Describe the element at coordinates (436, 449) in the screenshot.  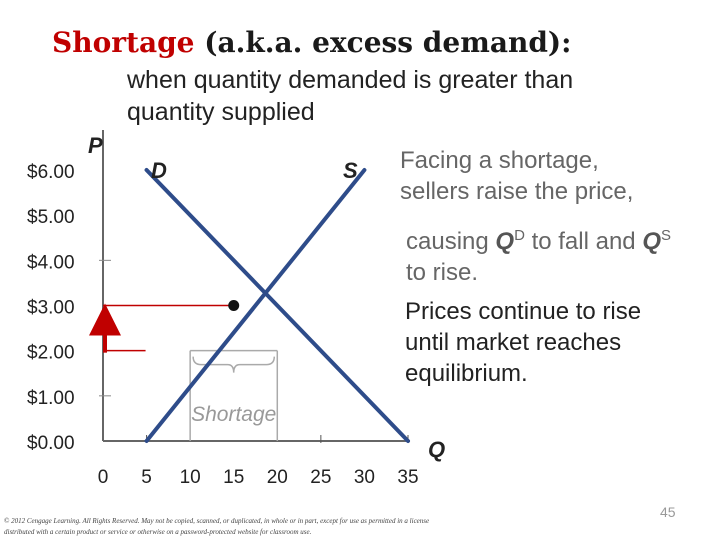
I see `x-axis-label: Q` at that location.